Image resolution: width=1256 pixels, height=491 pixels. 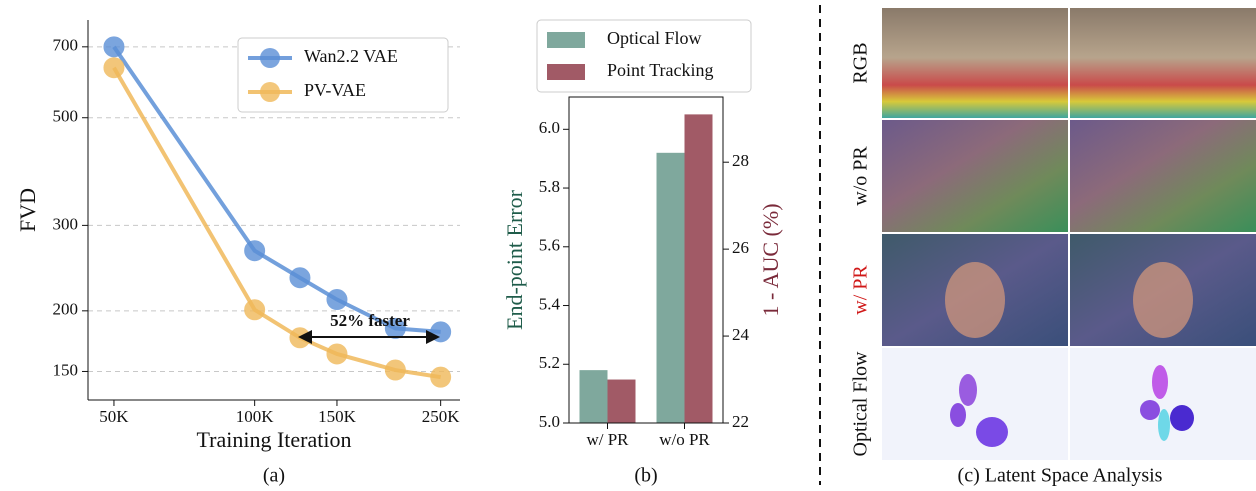 I want to click on row-label: w/ PR, so click(x=861, y=290).